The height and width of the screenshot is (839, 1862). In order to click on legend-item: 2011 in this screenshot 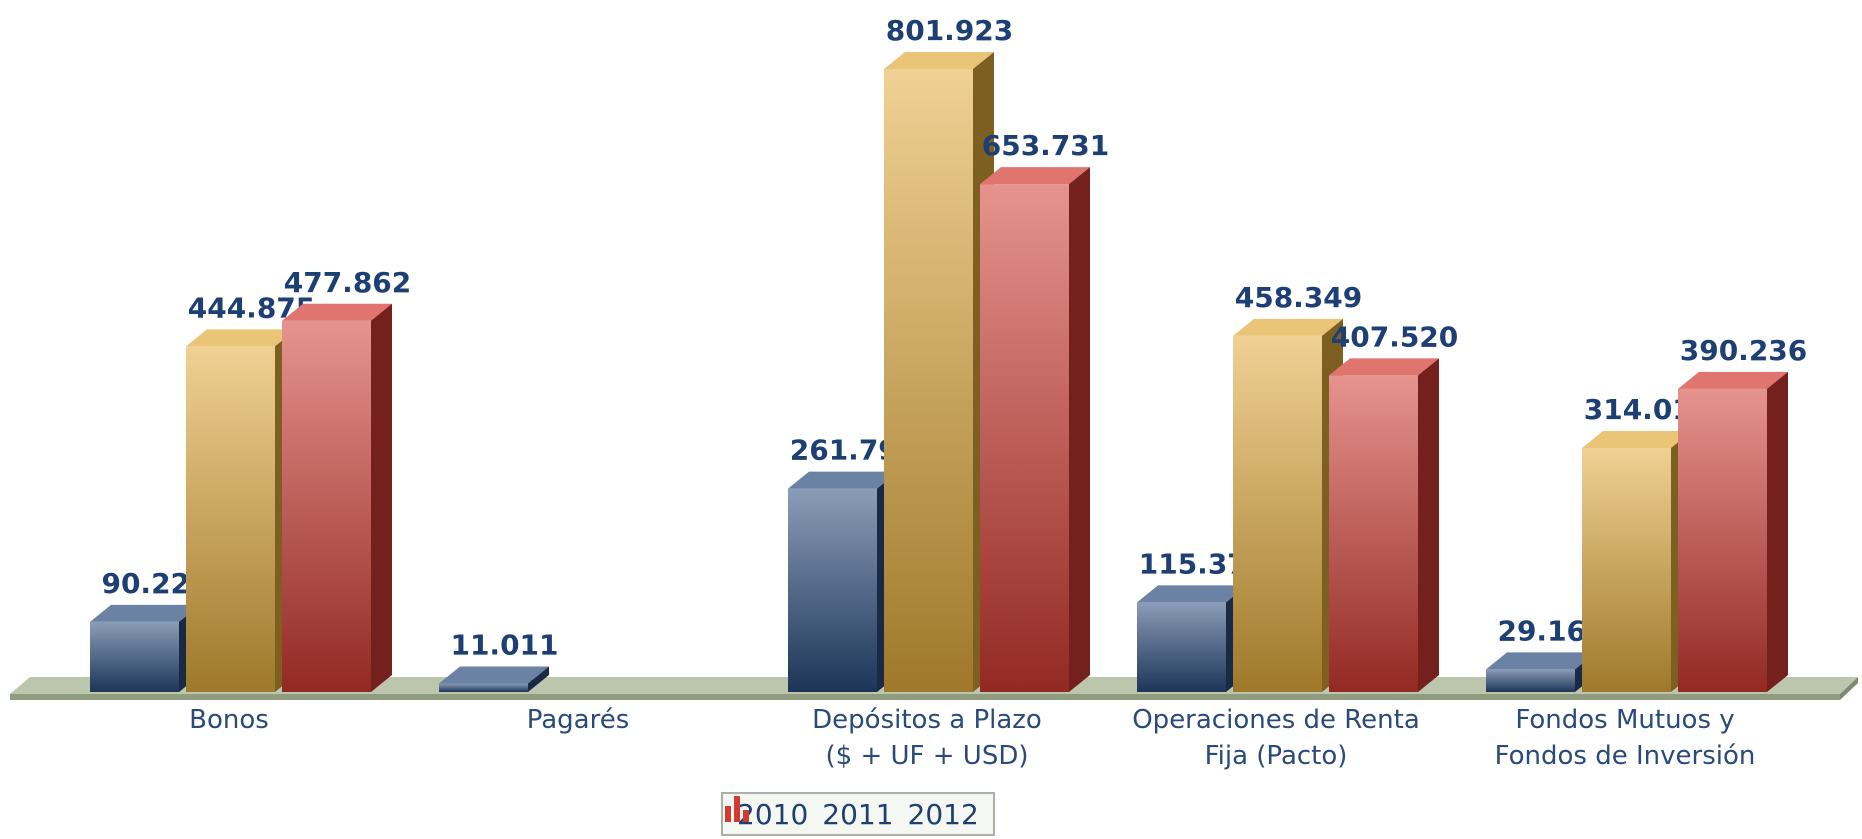, I will do `click(809, 813)`.